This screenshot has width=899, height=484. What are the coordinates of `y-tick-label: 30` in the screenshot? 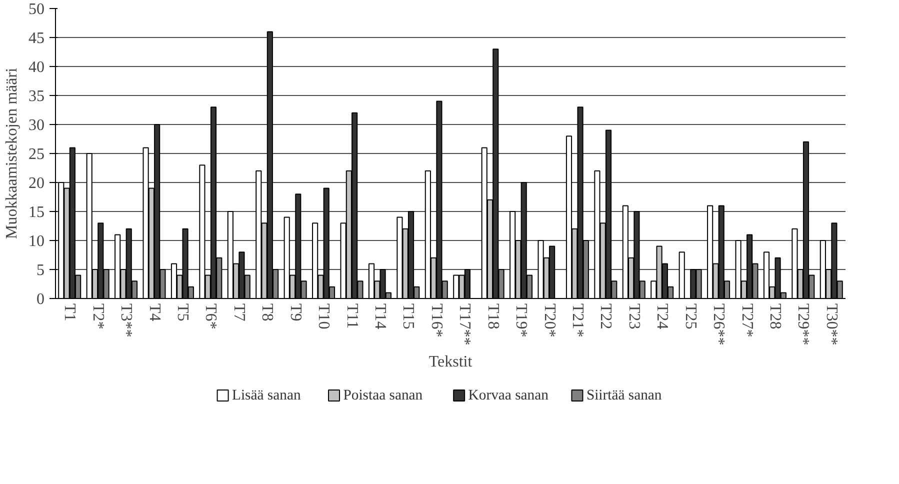 It's located at (36, 125).